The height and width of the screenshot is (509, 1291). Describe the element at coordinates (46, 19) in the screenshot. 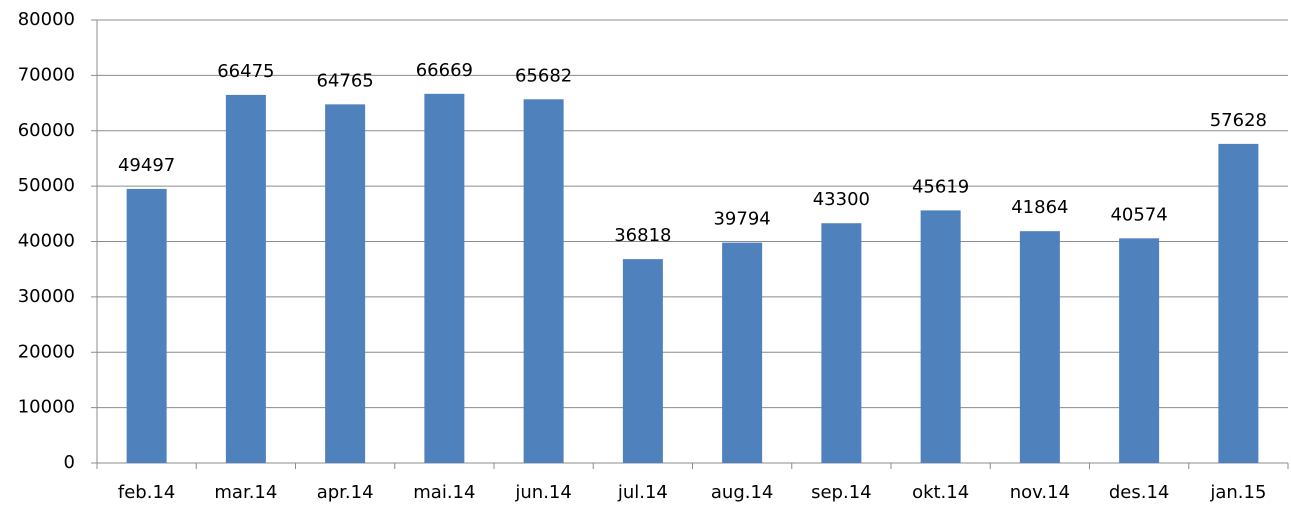

I see `y-tick-label: 80000` at that location.